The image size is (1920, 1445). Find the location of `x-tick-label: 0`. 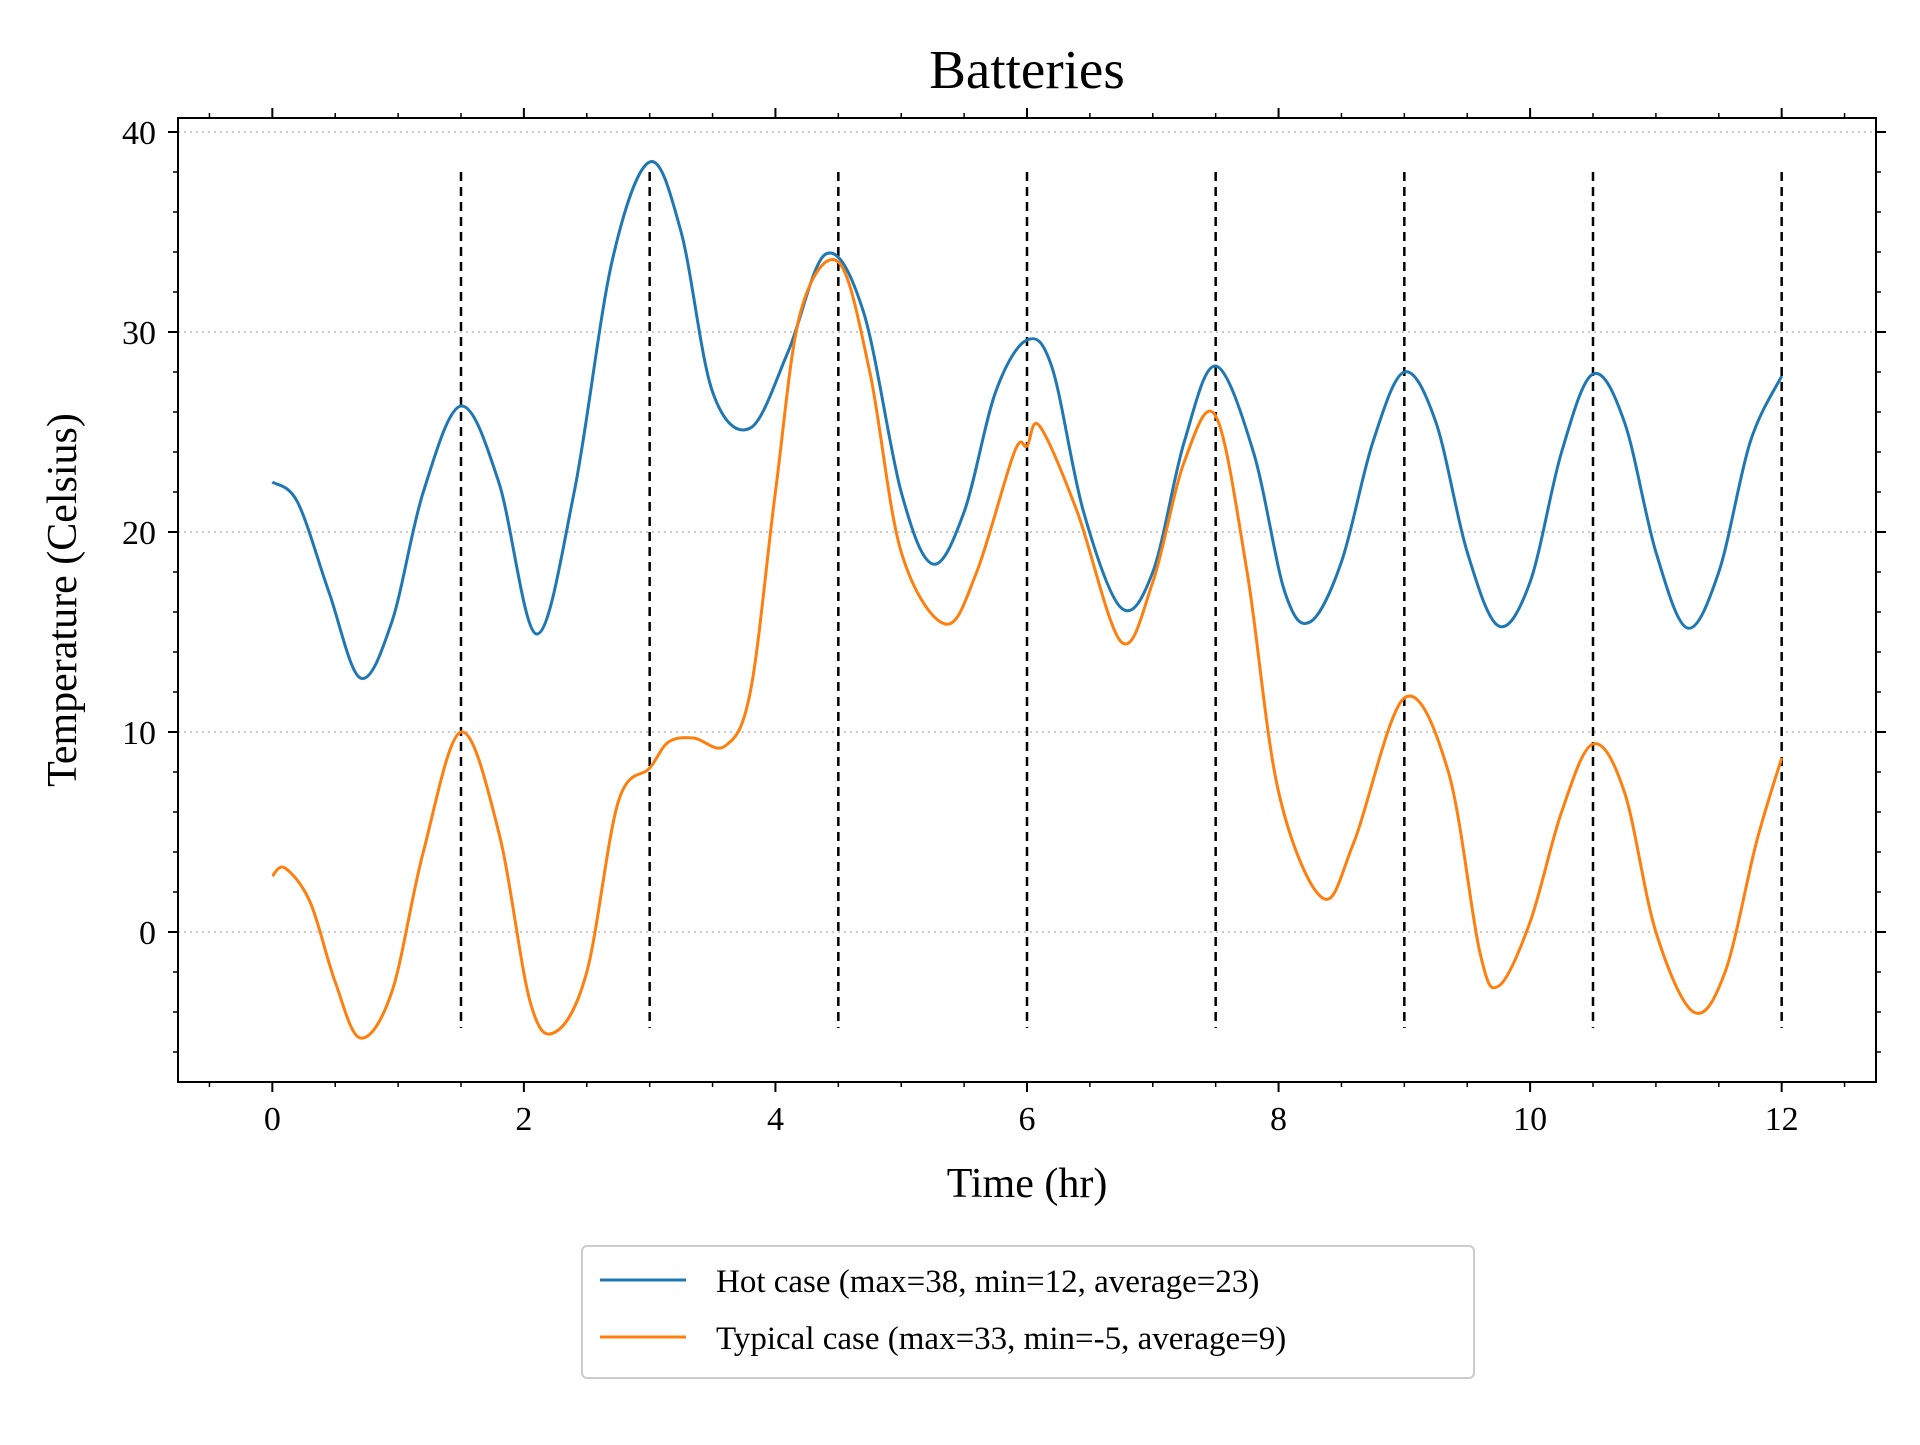

x-tick-label: 0 is located at coordinates (272, 1119).